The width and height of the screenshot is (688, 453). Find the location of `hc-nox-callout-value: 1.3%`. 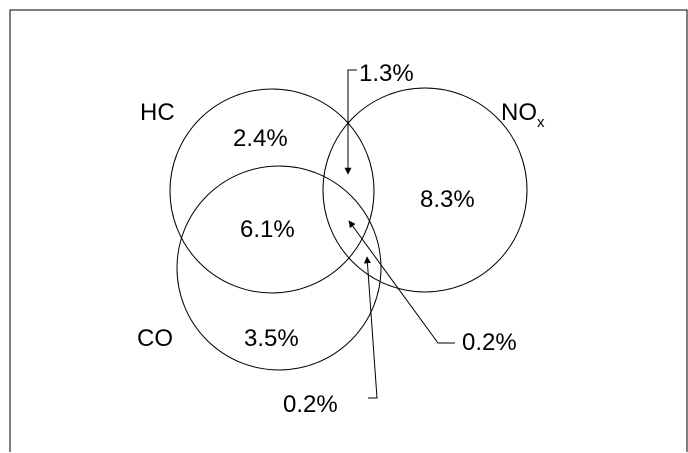

hc-nox-callout-value: 1.3% is located at coordinates (386, 73).